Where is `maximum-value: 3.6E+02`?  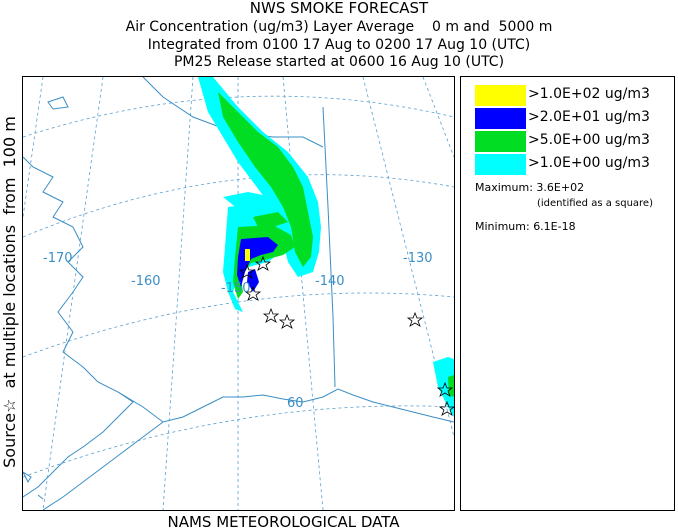 maximum-value: 3.6E+02 is located at coordinates (560, 187).